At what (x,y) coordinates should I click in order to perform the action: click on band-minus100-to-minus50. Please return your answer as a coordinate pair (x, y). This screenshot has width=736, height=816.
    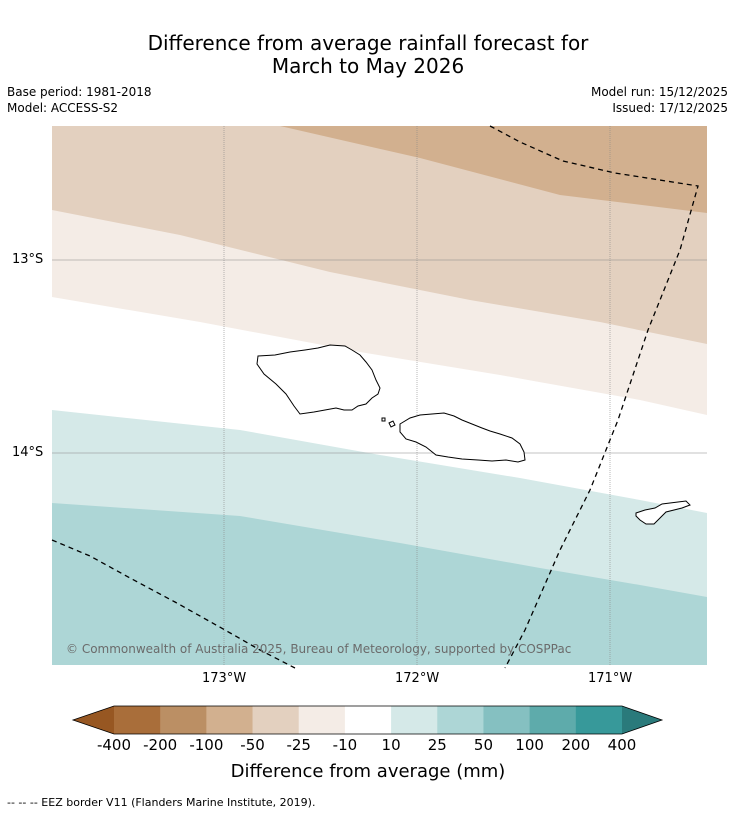
    Looking at the image, I should click on (493, 169).